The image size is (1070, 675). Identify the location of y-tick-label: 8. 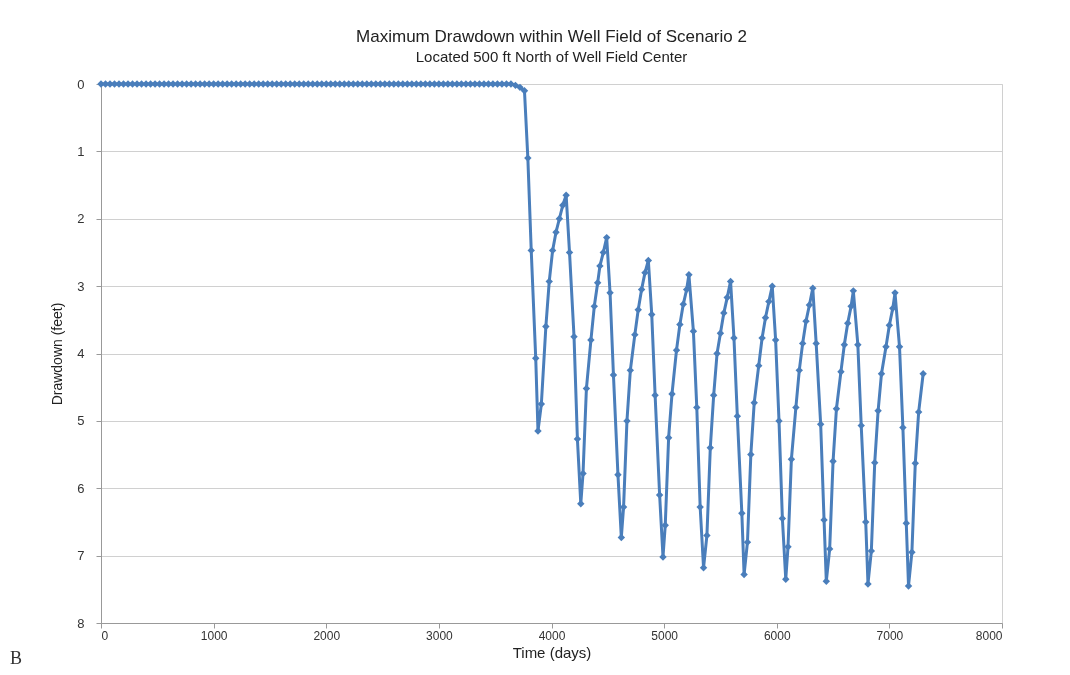
(81, 623).